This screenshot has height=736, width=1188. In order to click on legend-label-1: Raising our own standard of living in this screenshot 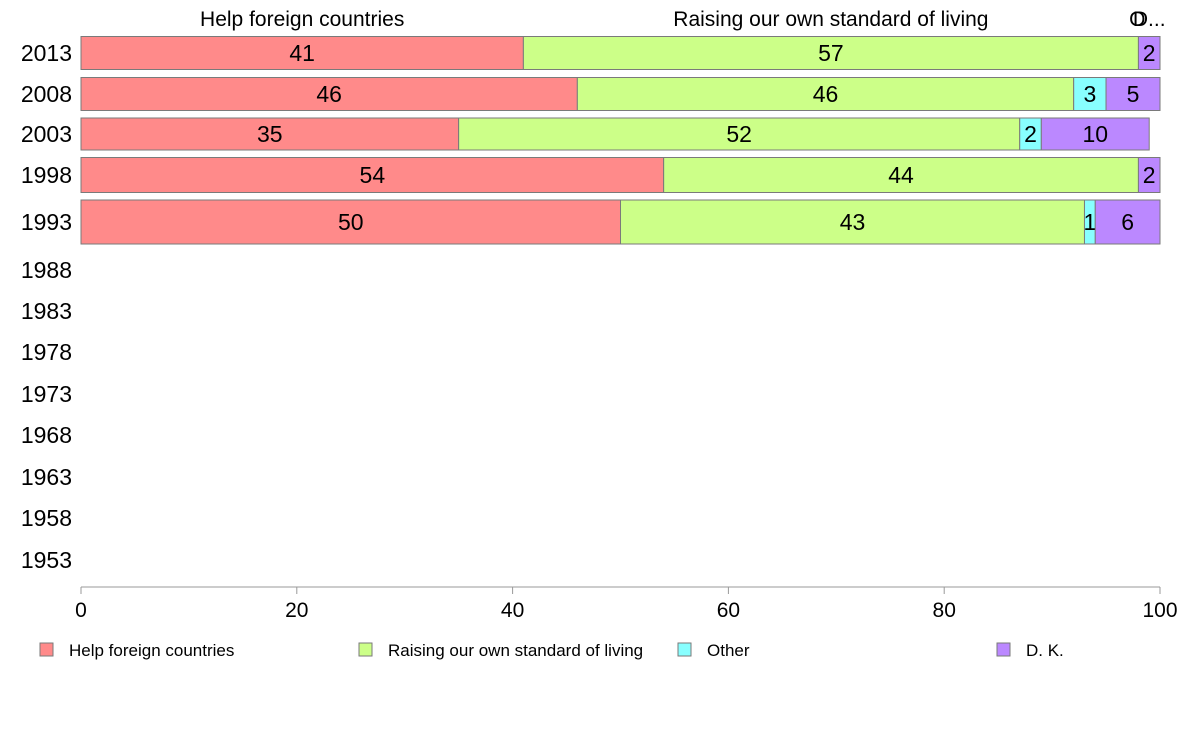, I will do `click(515, 650)`.